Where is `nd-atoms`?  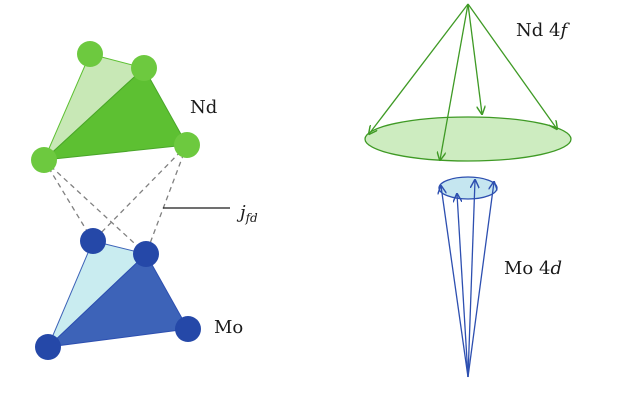 nd-atoms is located at coordinates (115, 107).